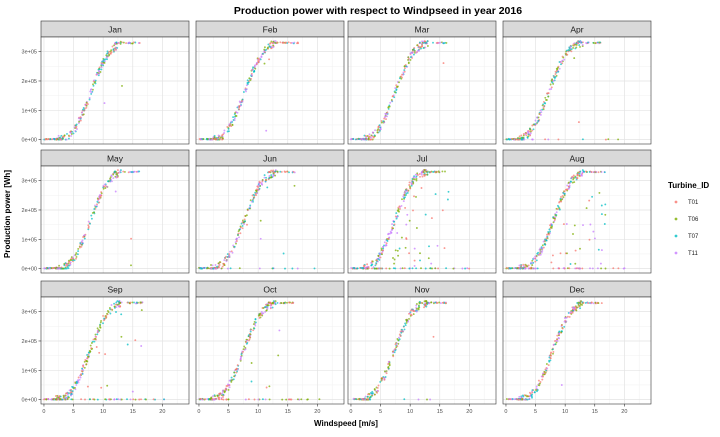  I want to click on facet-strip-label: Dec, so click(577, 290).